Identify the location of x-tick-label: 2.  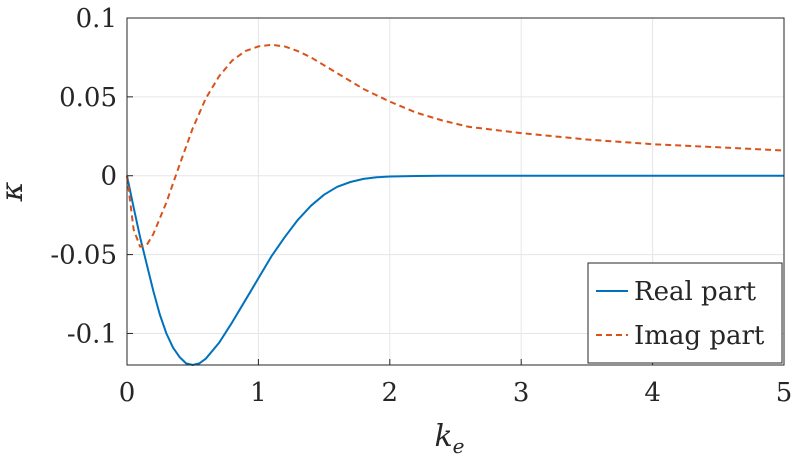
(390, 393).